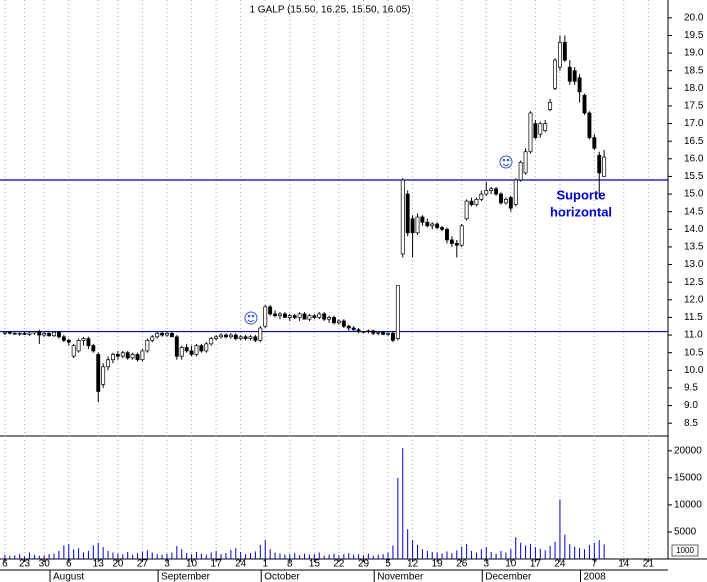  Describe the element at coordinates (694, 176) in the screenshot. I see `y-tick-label: 15.5` at that location.